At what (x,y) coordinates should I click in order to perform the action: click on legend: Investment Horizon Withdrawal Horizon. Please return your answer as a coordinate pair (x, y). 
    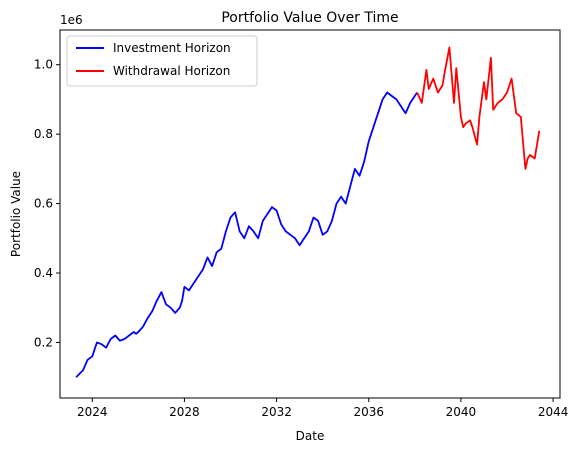
    Looking at the image, I should click on (162, 61).